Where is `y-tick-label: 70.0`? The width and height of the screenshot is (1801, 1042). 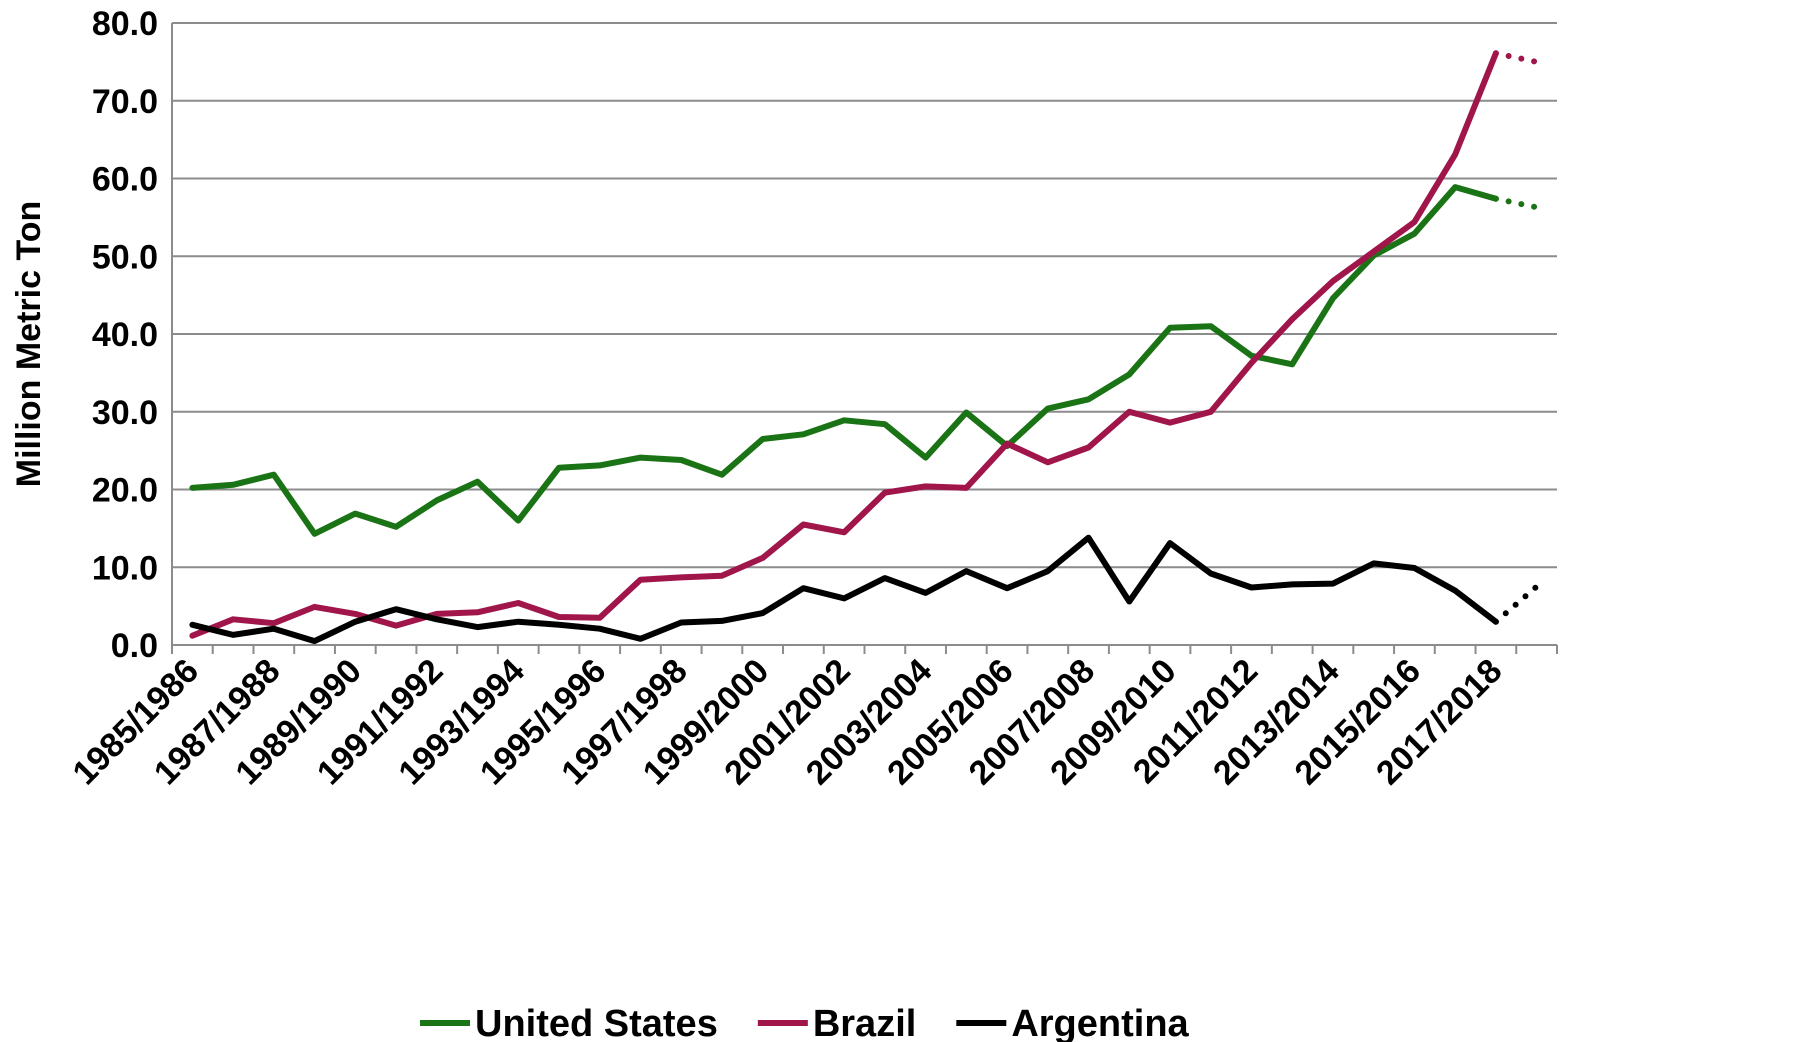
y-tick-label: 70.0 is located at coordinates (125, 102).